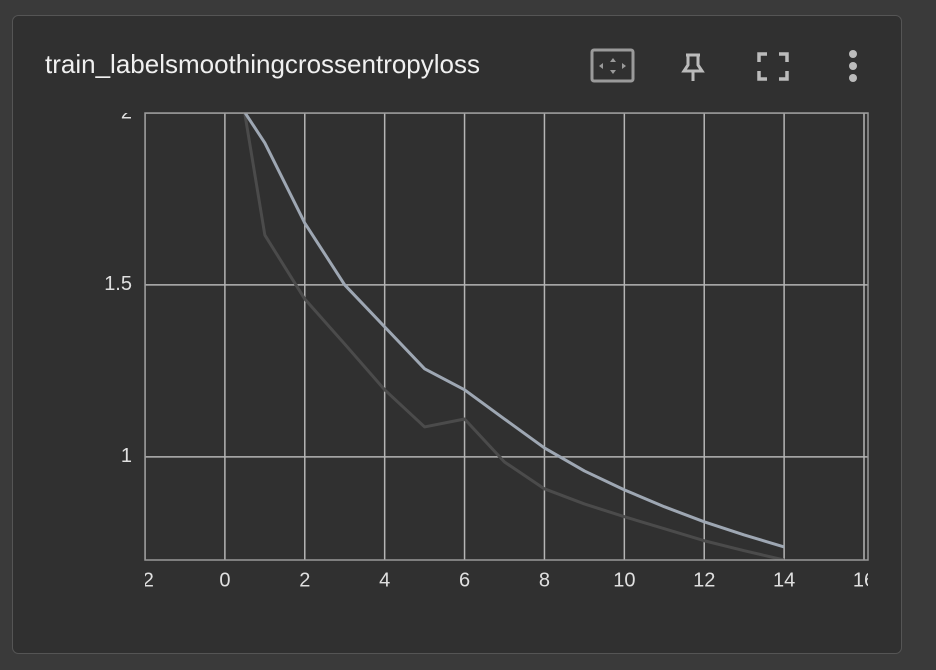  I want to click on x-tick-label: 16, so click(864, 580).